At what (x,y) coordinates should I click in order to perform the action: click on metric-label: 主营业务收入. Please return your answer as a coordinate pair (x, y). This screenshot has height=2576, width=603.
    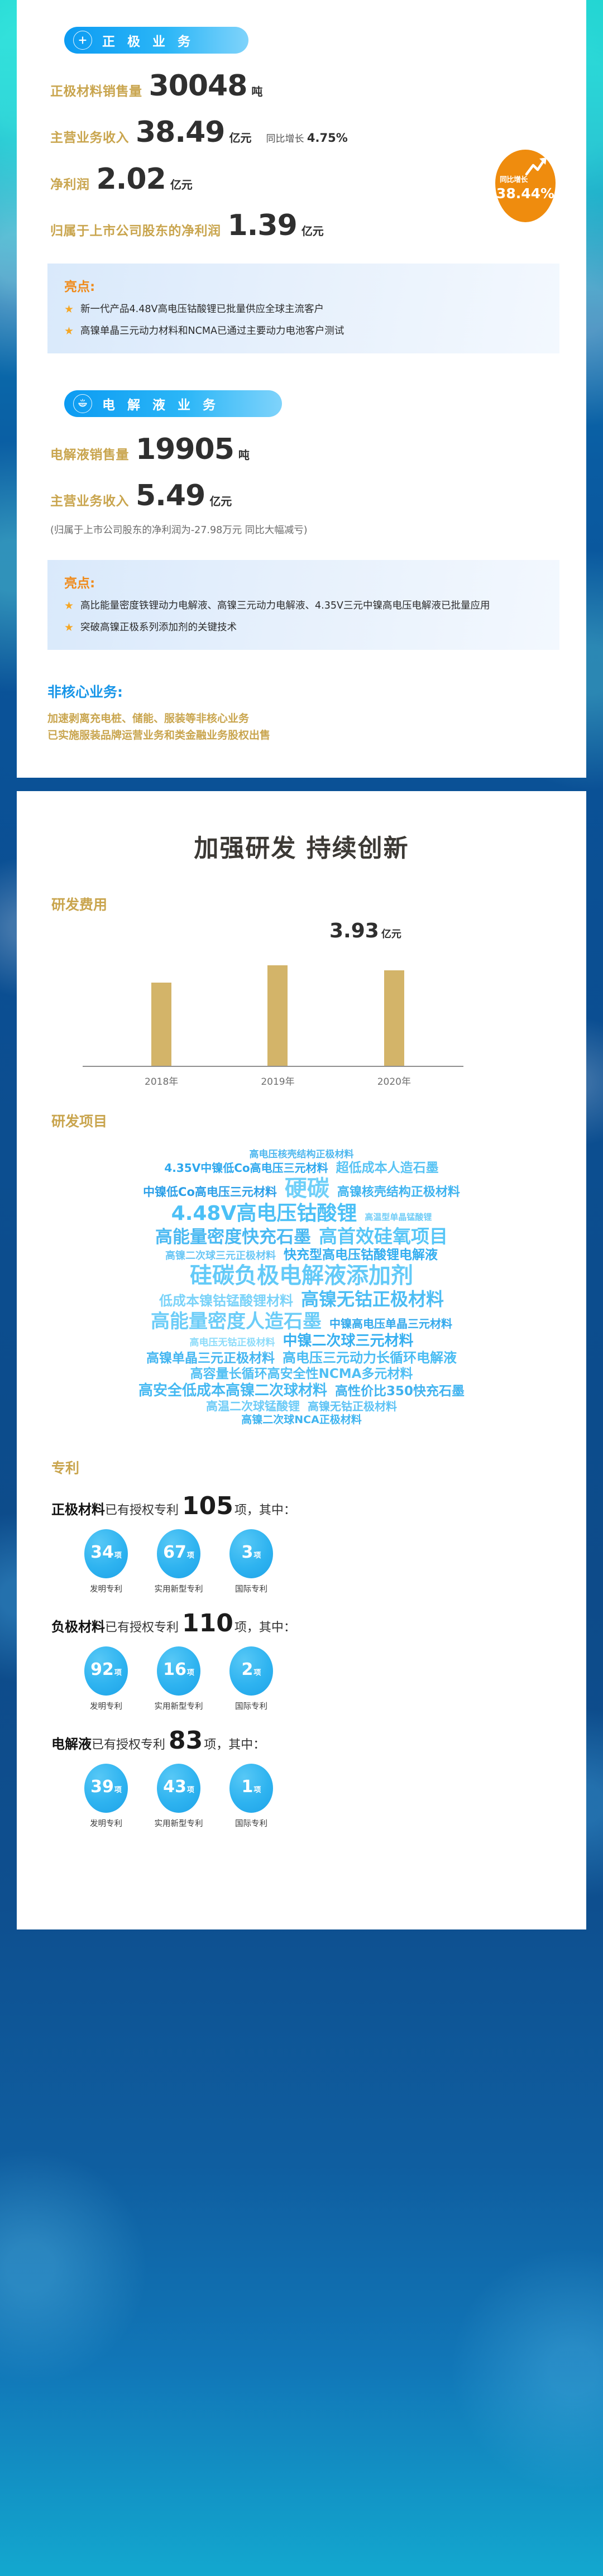
    Looking at the image, I should click on (90, 138).